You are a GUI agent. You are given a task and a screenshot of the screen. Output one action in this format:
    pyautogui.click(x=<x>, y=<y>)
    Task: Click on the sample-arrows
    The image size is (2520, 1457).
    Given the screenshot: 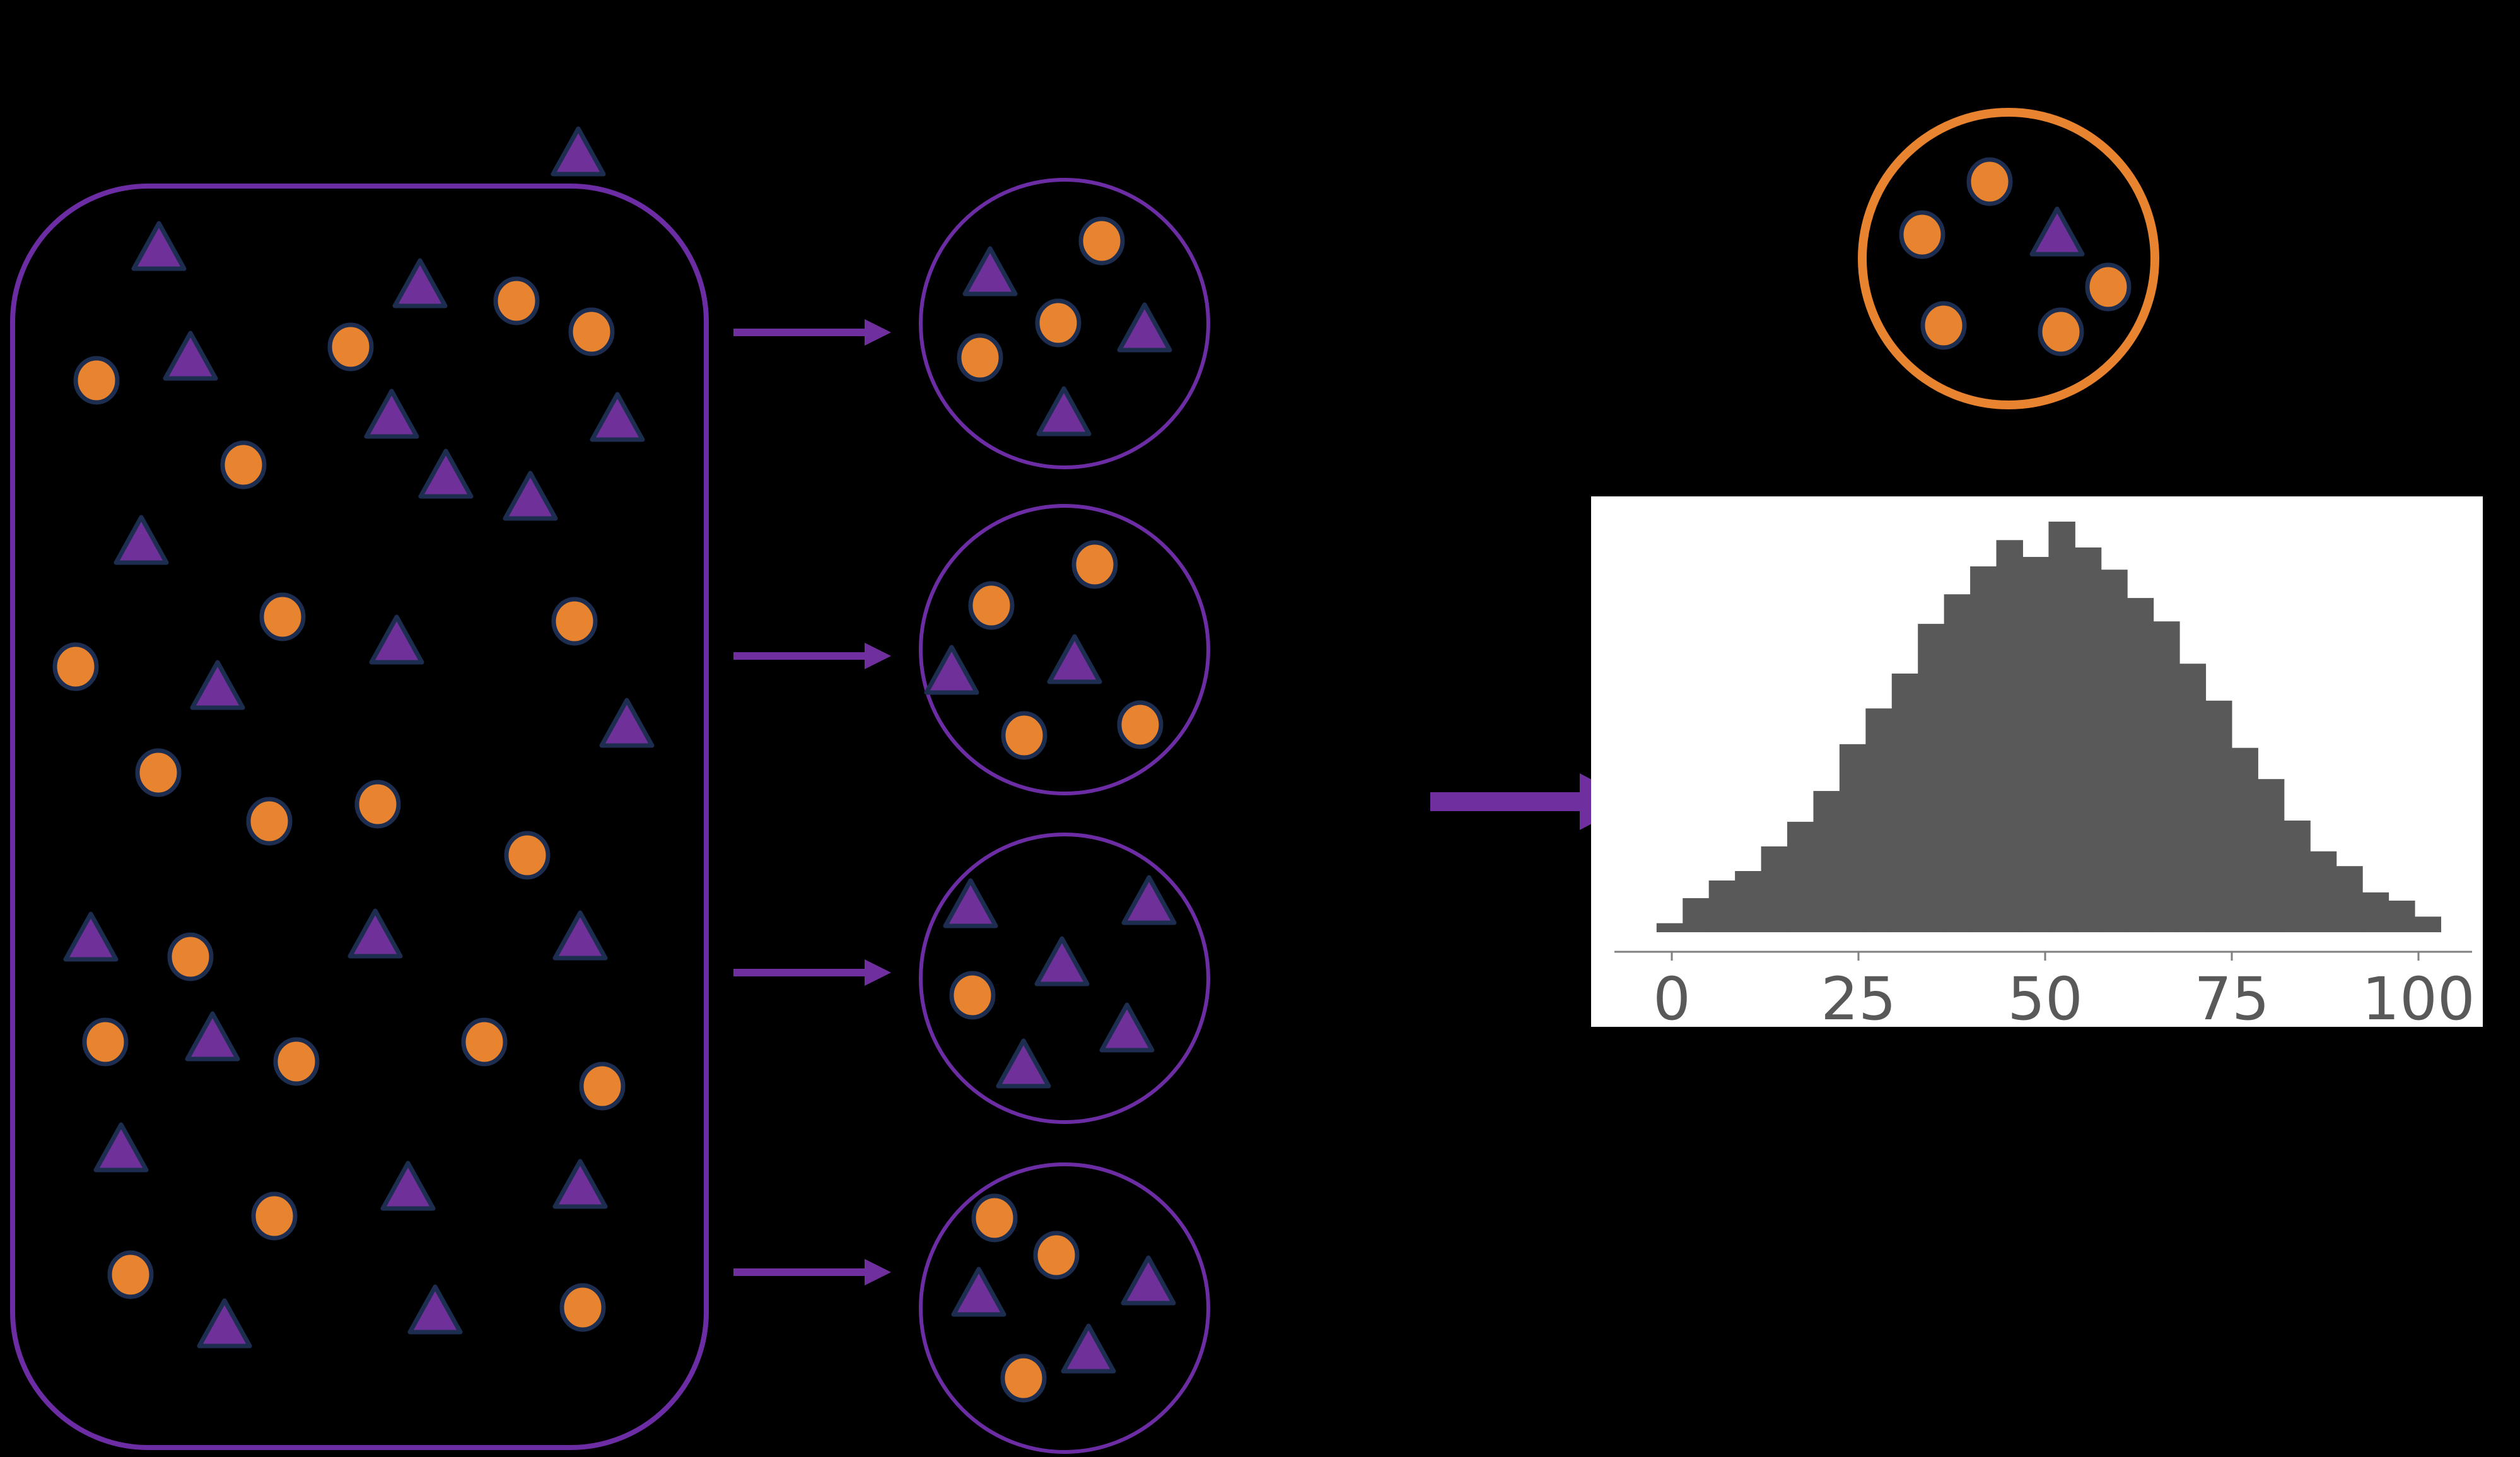 What is the action you would take?
    pyautogui.click(x=812, y=802)
    